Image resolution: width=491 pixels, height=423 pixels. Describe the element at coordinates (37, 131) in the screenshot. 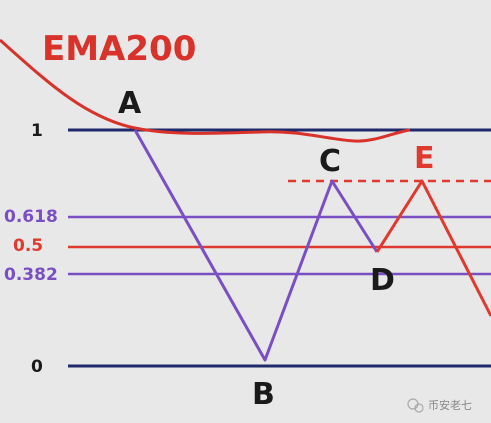

I see `level-1-label: 1` at that location.